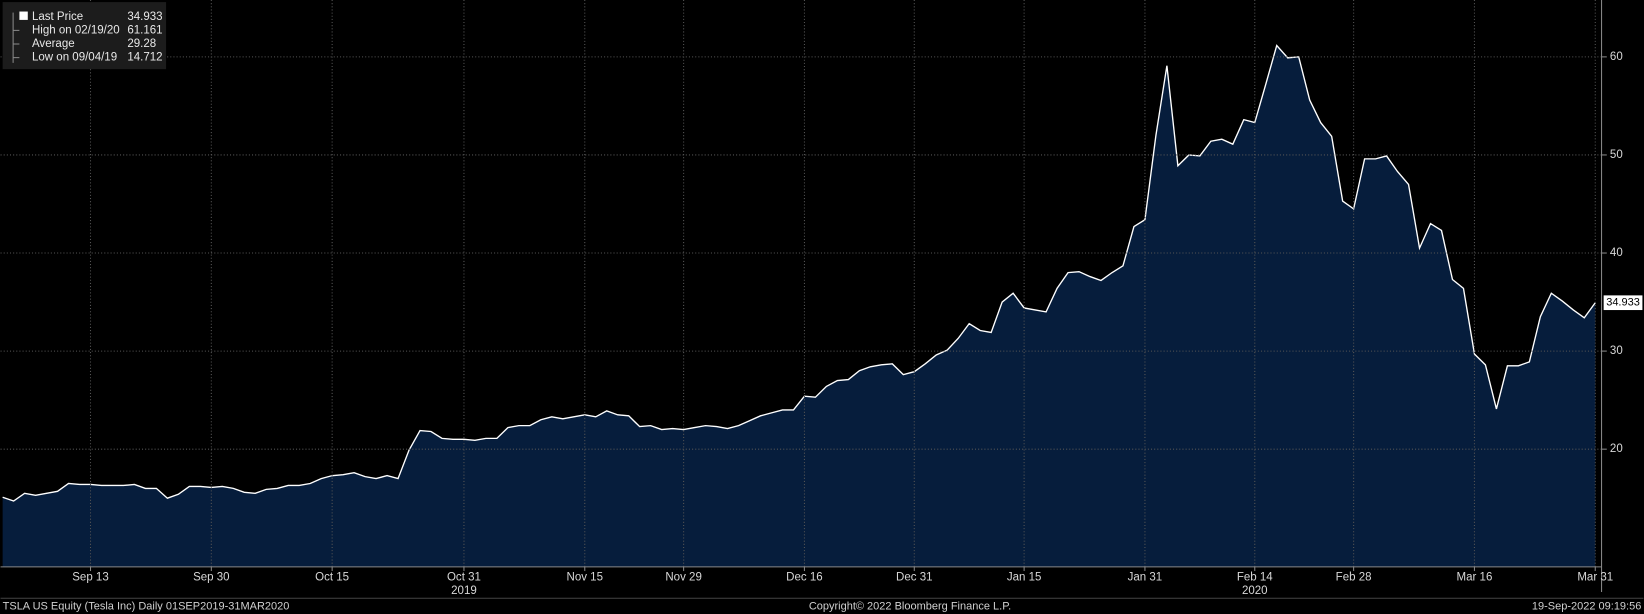 Image resolution: width=1644 pixels, height=614 pixels. I want to click on y-tick-label: 50, so click(1616, 155).